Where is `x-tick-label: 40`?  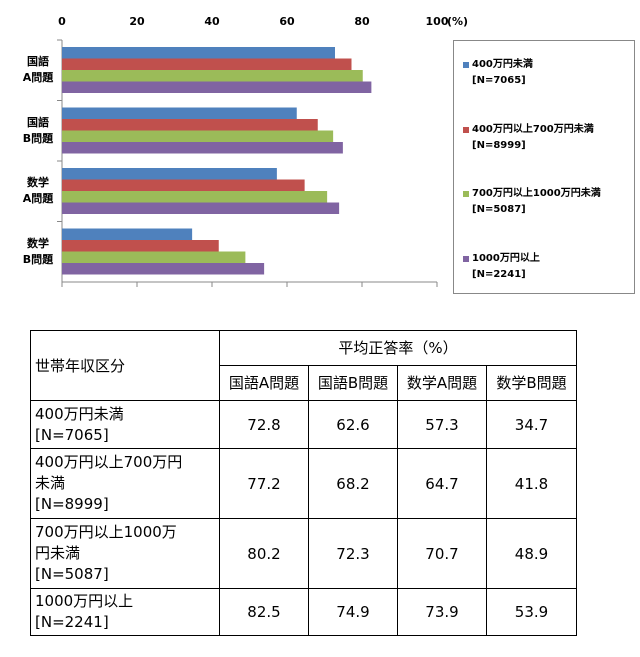
x-tick-label: 40 is located at coordinates (212, 21).